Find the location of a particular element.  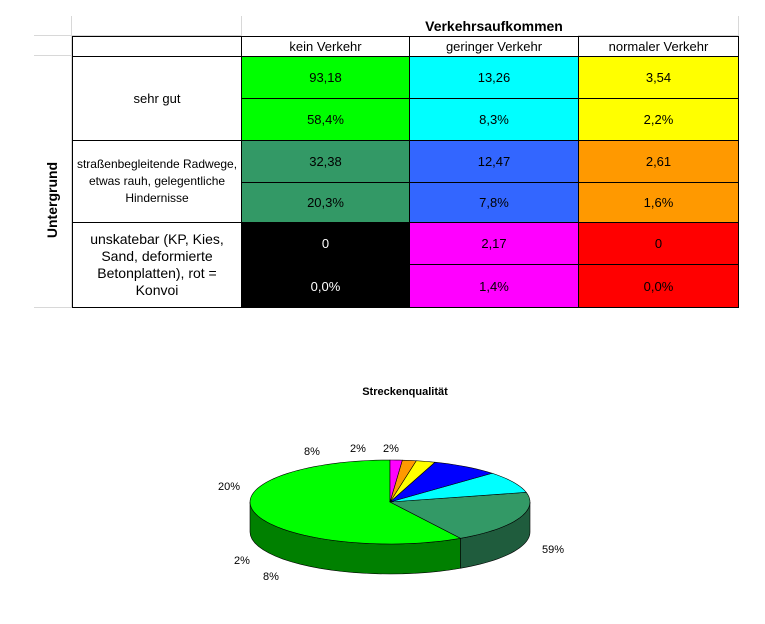

percent-cell: 58,4% is located at coordinates (325, 119).